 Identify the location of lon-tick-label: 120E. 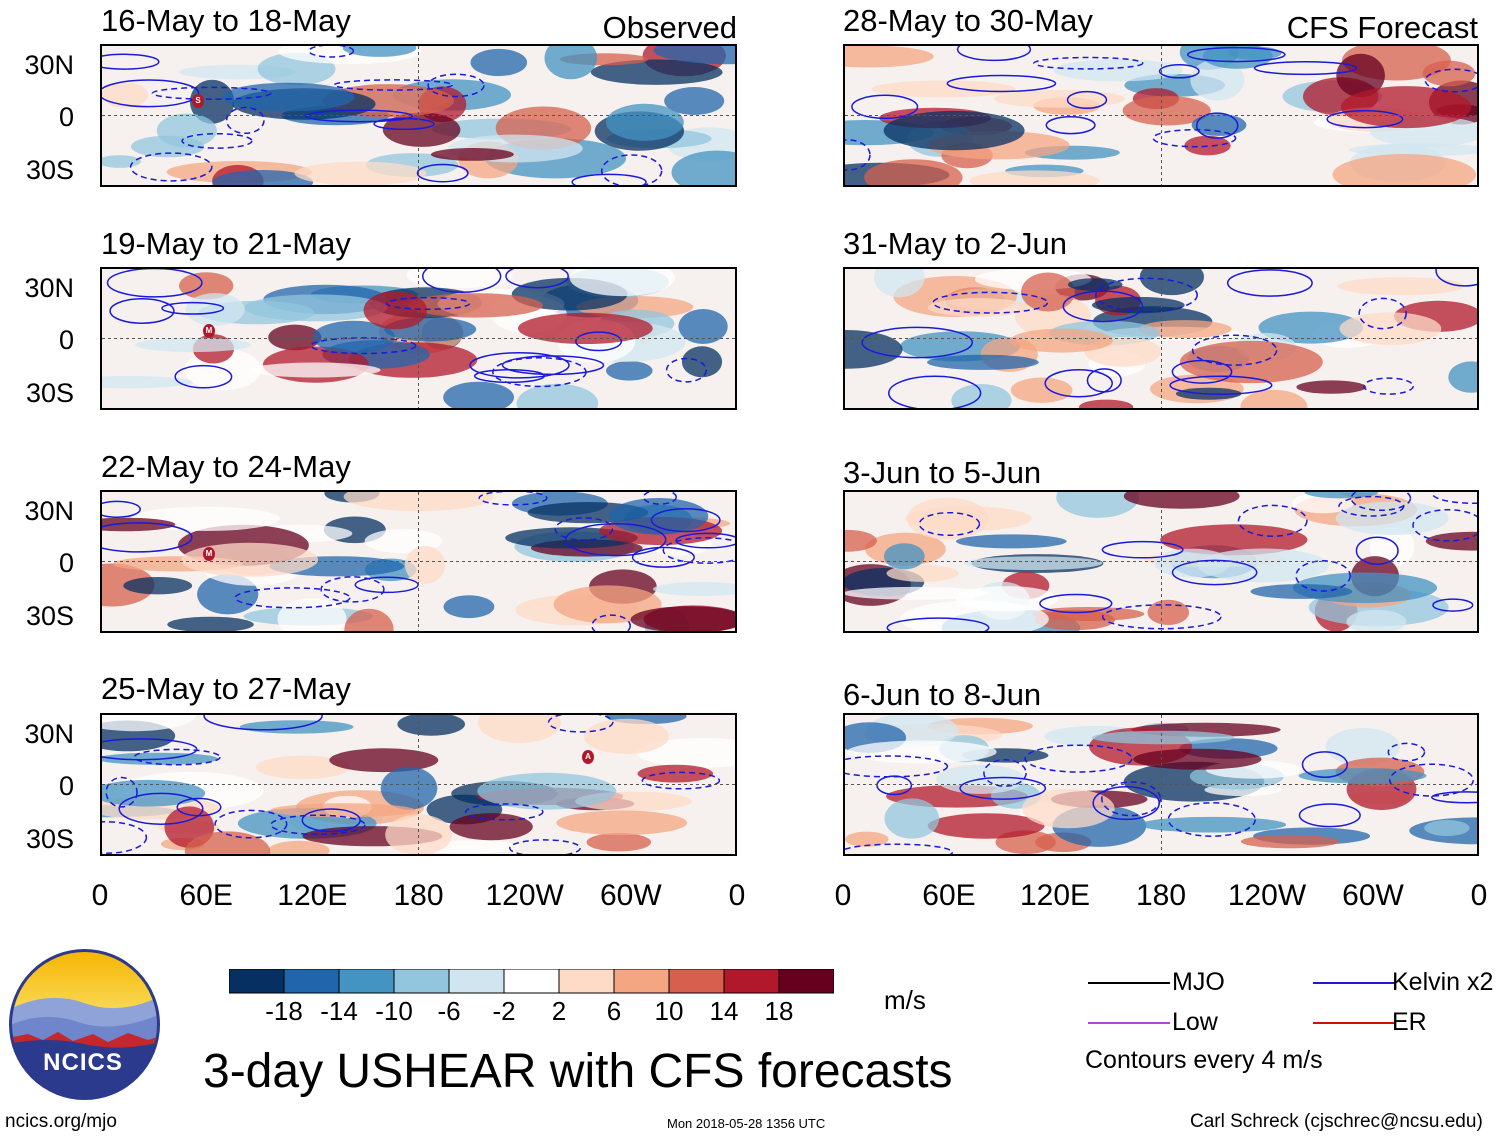
(312, 895).